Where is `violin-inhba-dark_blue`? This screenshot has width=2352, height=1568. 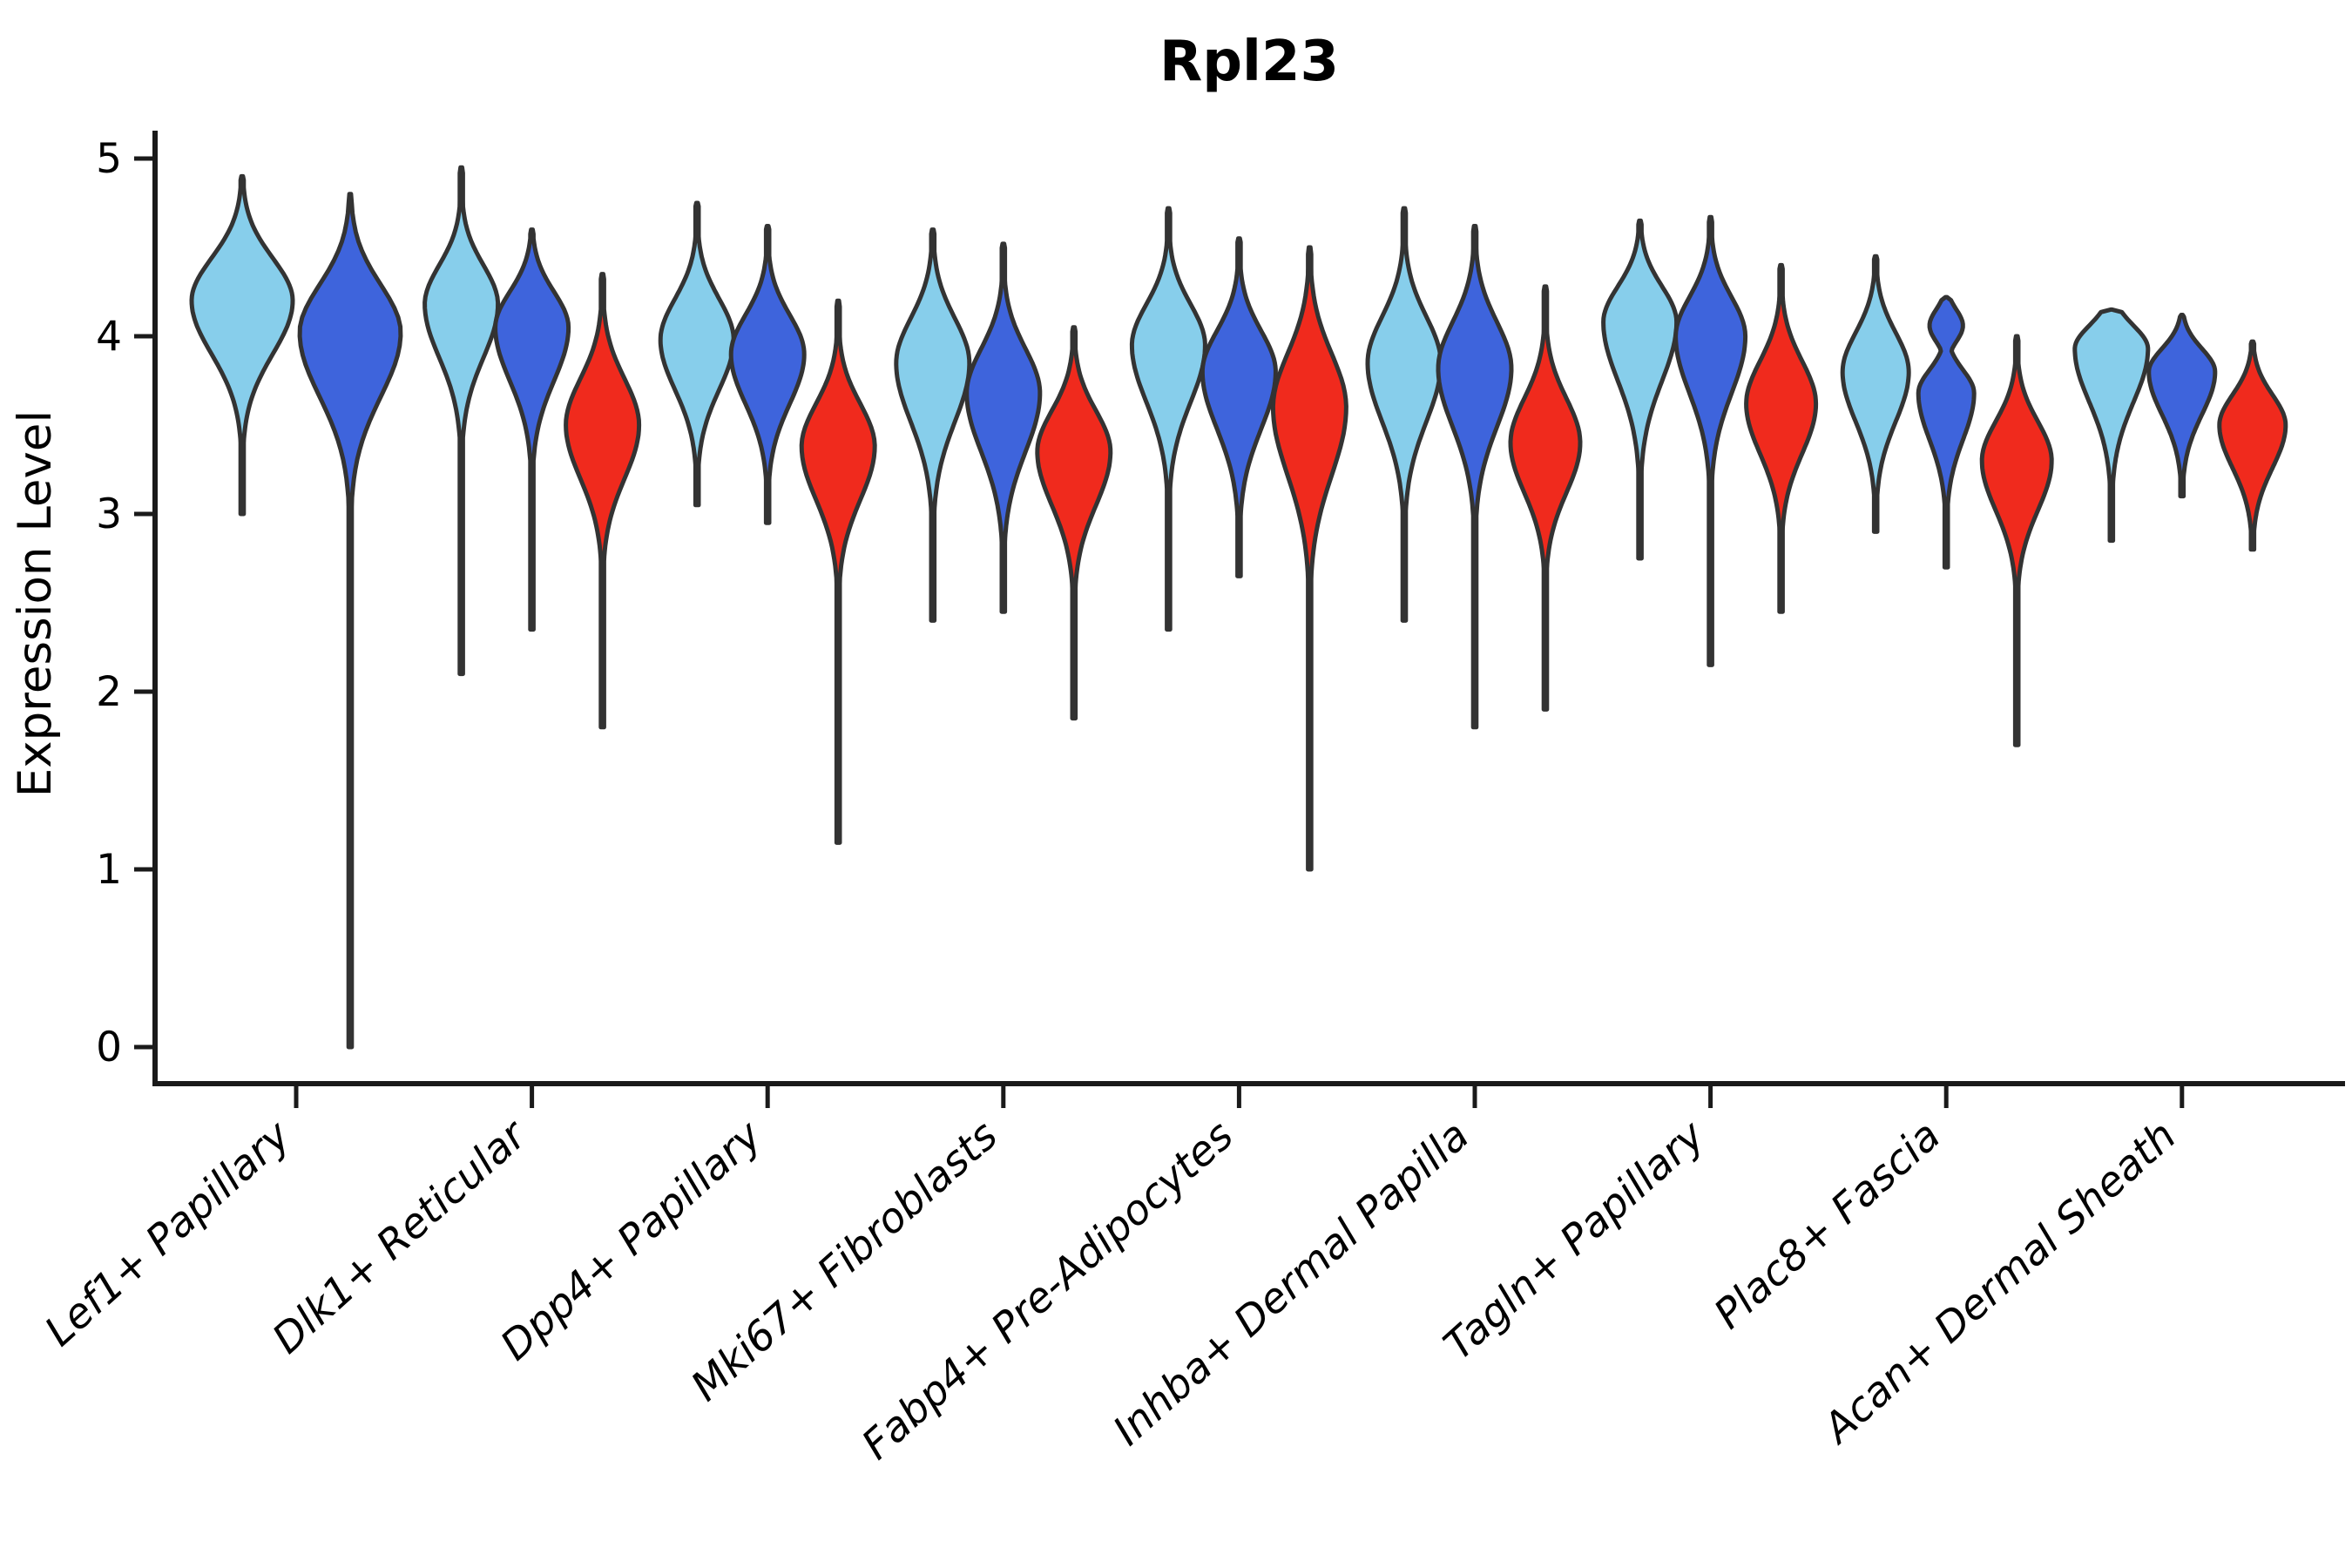
violin-inhba-dark_blue is located at coordinates (1475, 477).